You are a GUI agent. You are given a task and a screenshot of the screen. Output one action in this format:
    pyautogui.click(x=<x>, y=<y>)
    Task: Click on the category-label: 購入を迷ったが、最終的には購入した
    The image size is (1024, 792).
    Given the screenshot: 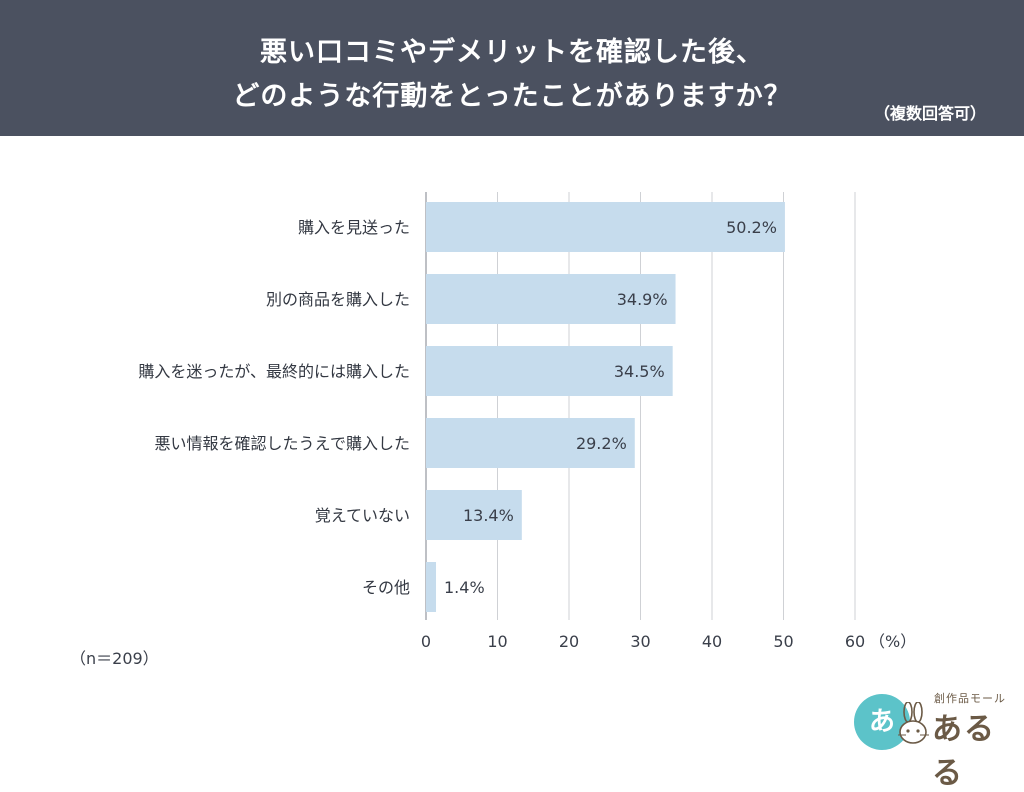 What is the action you would take?
    pyautogui.click(x=274, y=371)
    